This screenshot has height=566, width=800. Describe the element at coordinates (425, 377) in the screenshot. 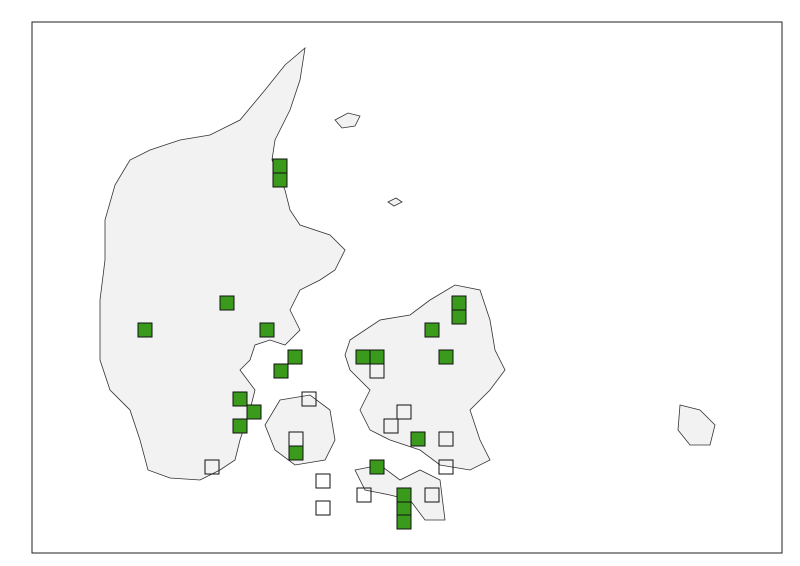

I see `zealand` at that location.